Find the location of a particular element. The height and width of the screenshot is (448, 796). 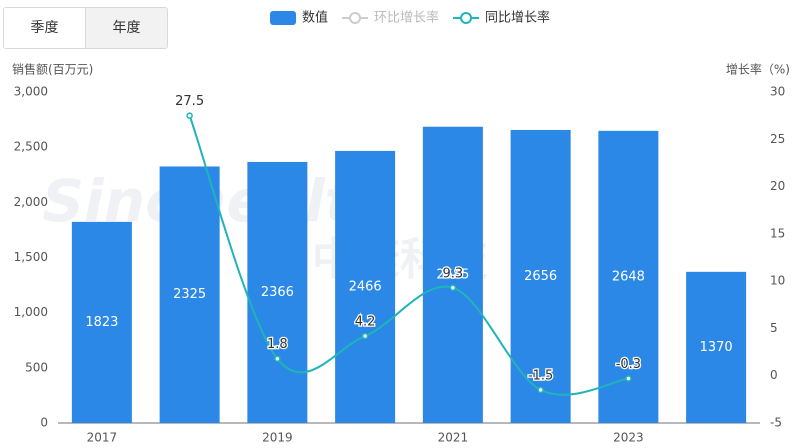

tab: 季度 is located at coordinates (44, 28).